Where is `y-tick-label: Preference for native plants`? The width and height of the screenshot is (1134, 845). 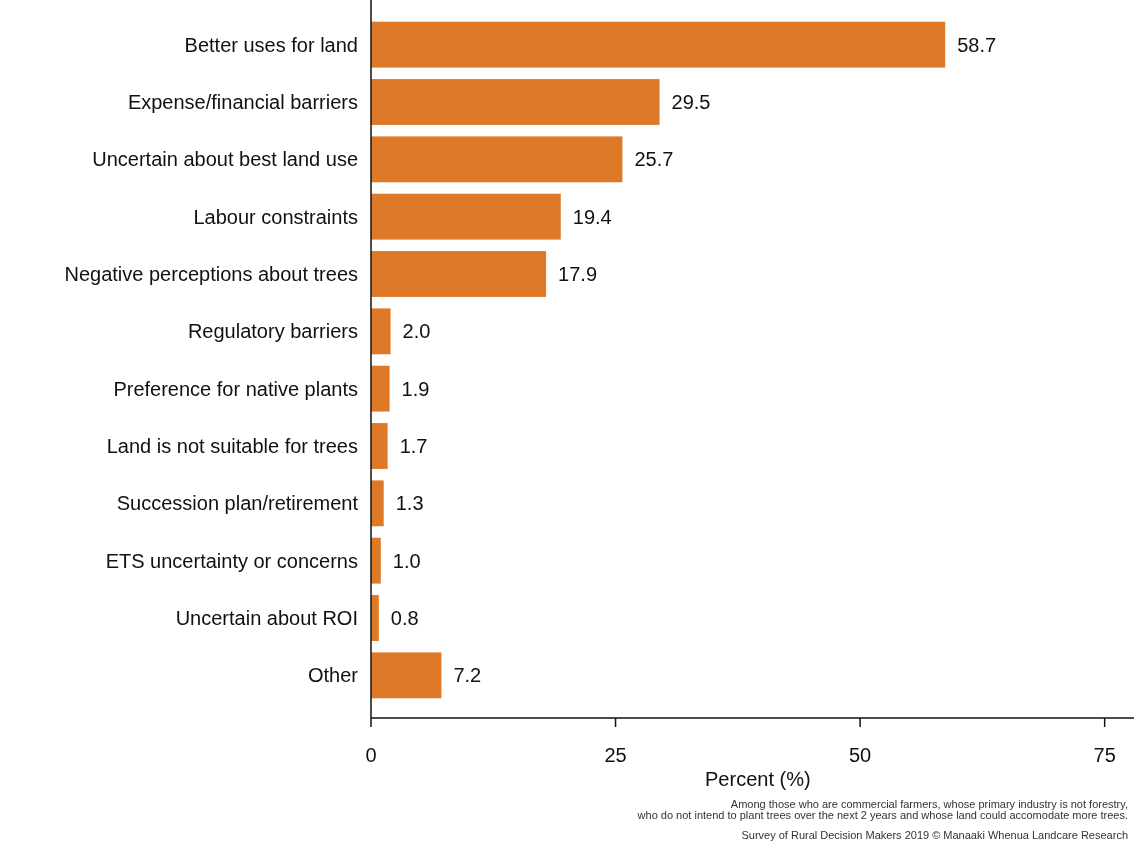
y-tick-label: Preference for native plants is located at coordinates (235, 388).